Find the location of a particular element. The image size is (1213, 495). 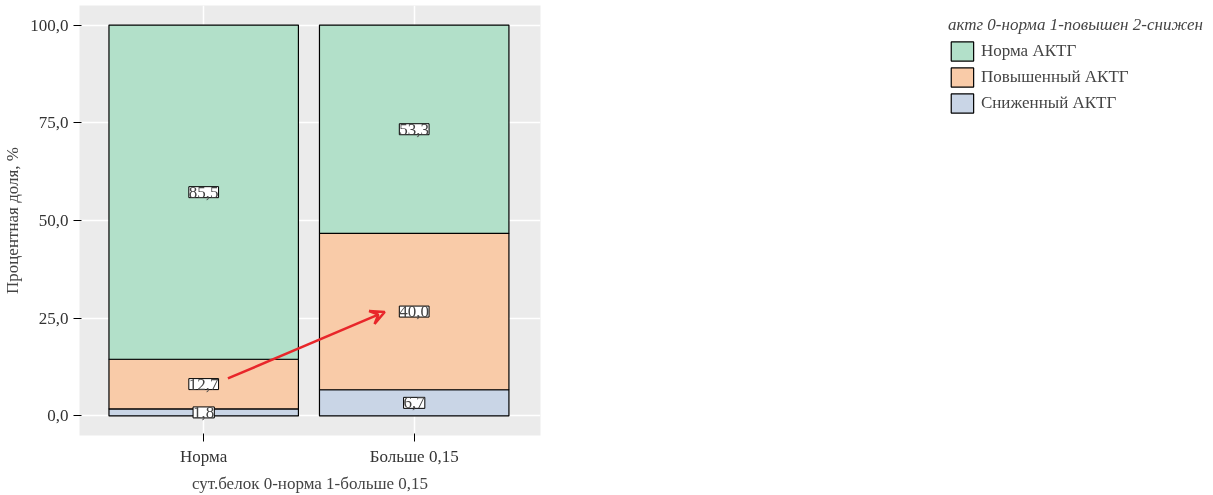

x-tick-label: Больше 0,15 is located at coordinates (414, 456).